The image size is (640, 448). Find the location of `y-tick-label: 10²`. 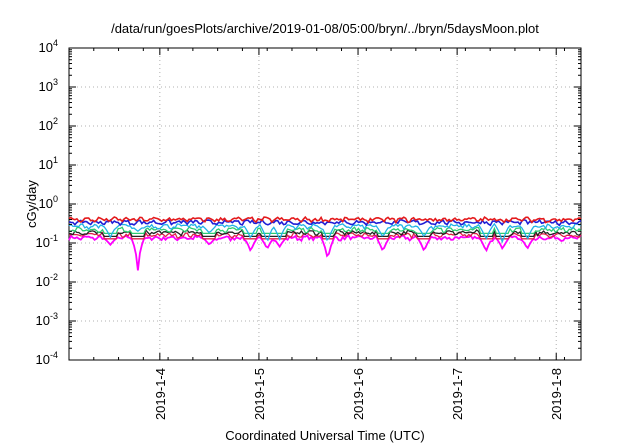

y-tick-label: 10² is located at coordinates (48, 124).